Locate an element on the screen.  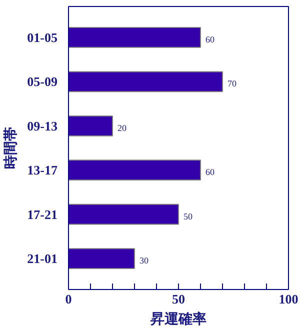
x-axis-title: 昇運確率 is located at coordinates (178, 319).